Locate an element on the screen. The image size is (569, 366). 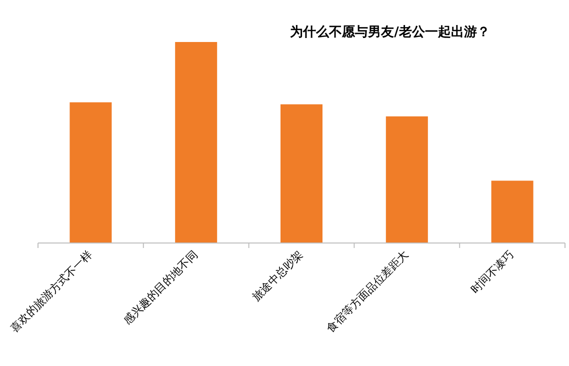
x-tick-label: 旅途中总吵架 is located at coordinates (278, 276).